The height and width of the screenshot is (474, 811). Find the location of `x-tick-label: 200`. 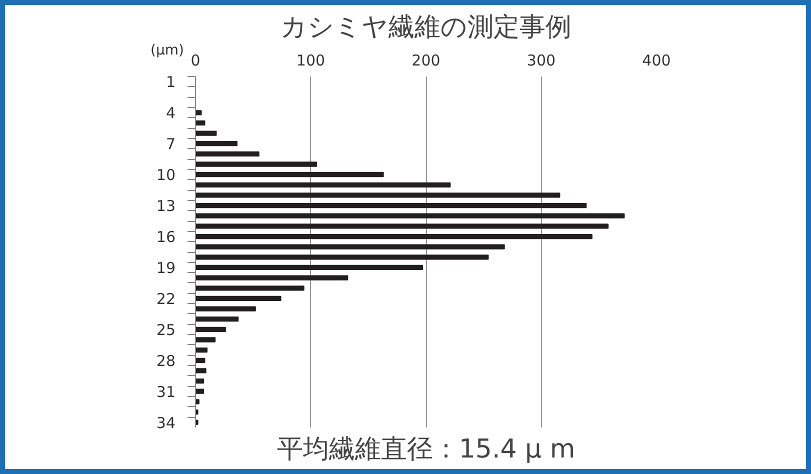

x-tick-label: 200 is located at coordinates (426, 61).